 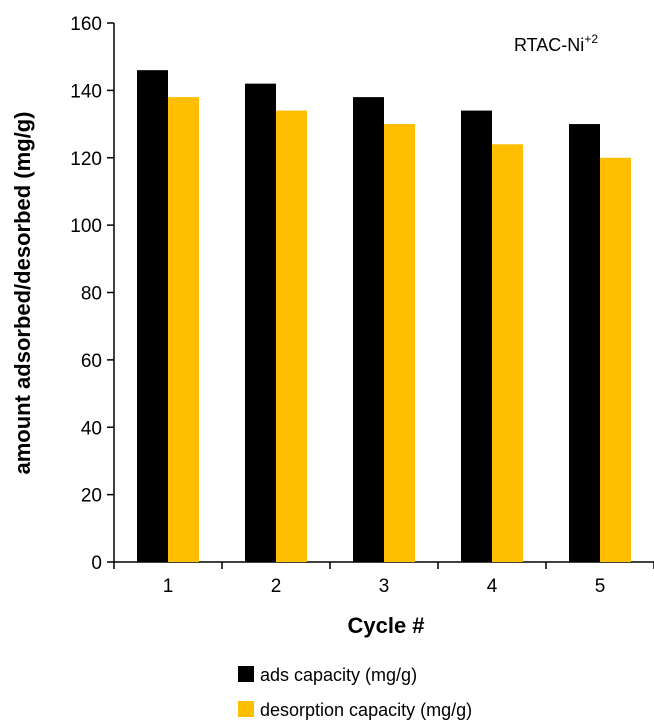 I want to click on y-tick-label: 100, so click(x=86, y=226).